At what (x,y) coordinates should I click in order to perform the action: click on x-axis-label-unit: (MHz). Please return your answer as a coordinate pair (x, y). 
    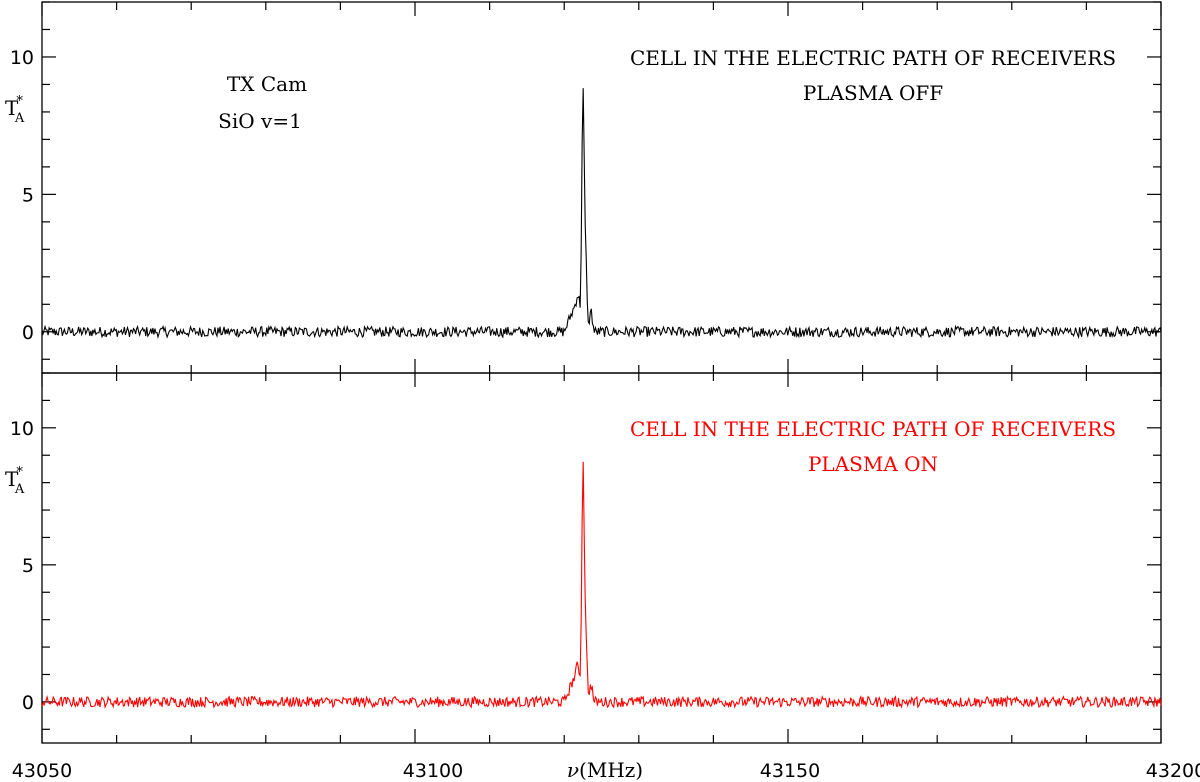
    Looking at the image, I should click on (611, 770).